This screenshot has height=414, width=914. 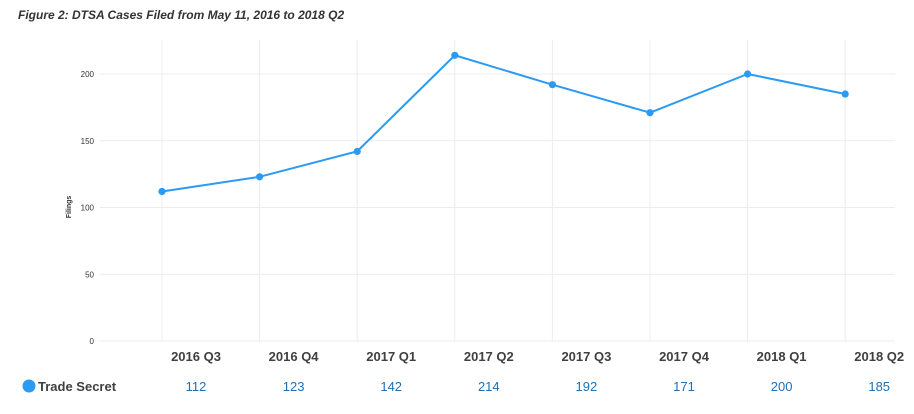 I want to click on x-tick-label: 2017 Q4, so click(x=684, y=356).